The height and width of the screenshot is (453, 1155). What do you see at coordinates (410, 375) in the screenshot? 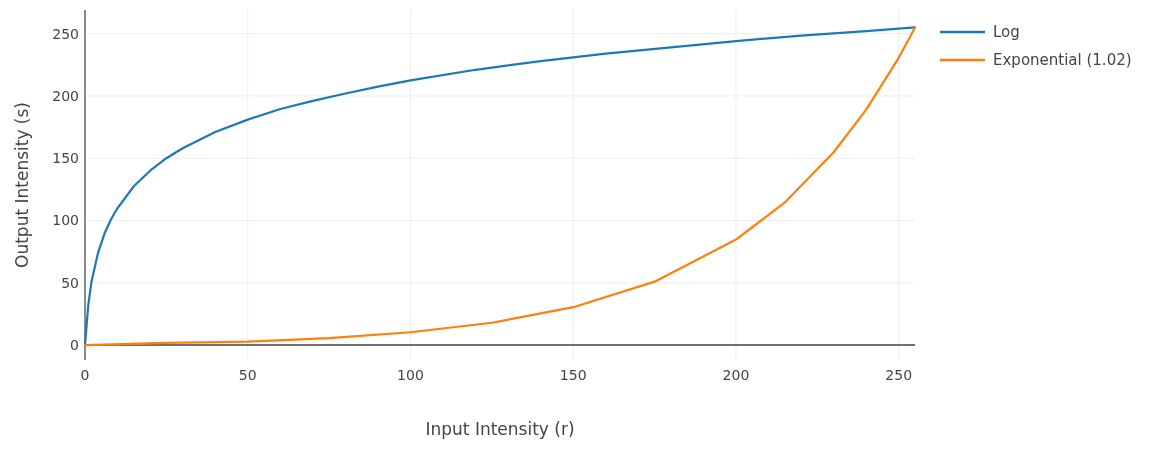
I see `x-tick-label: 100` at bounding box center [410, 375].